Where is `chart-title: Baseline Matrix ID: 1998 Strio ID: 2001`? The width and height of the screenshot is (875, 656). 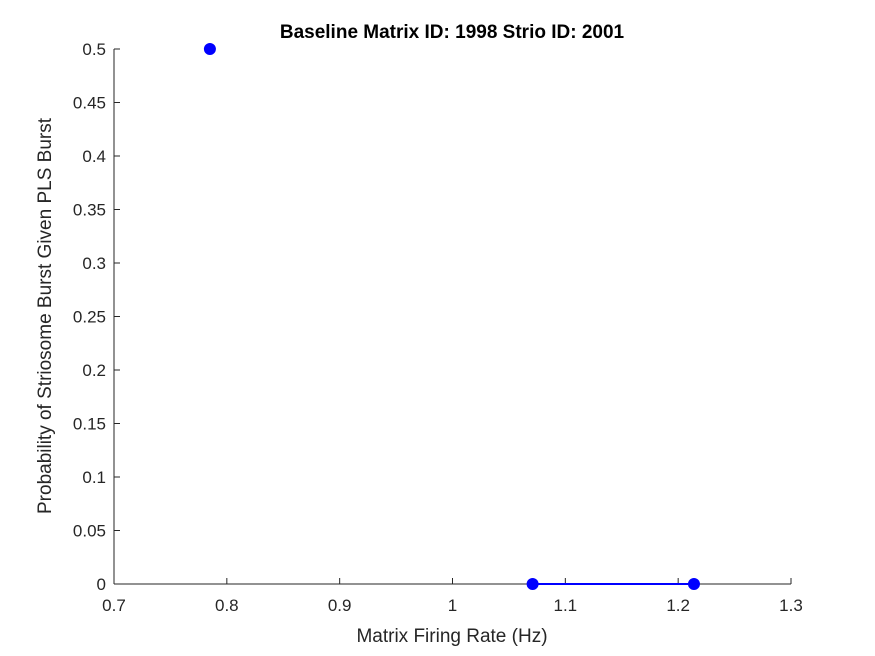 chart-title: Baseline Matrix ID: 1998 Strio ID: 2001 is located at coordinates (452, 32).